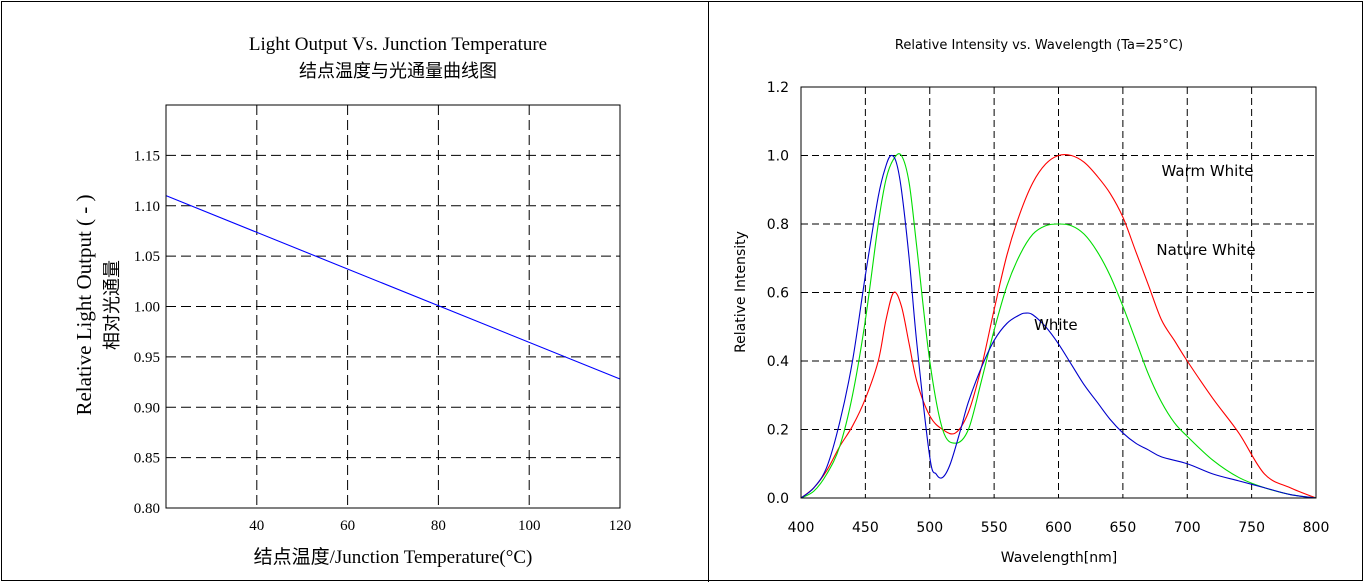 Image resolution: width=1366 pixels, height=583 pixels. What do you see at coordinates (147, 509) in the screenshot?
I see `chart1-y-tick-label: 0.80` at bounding box center [147, 509].